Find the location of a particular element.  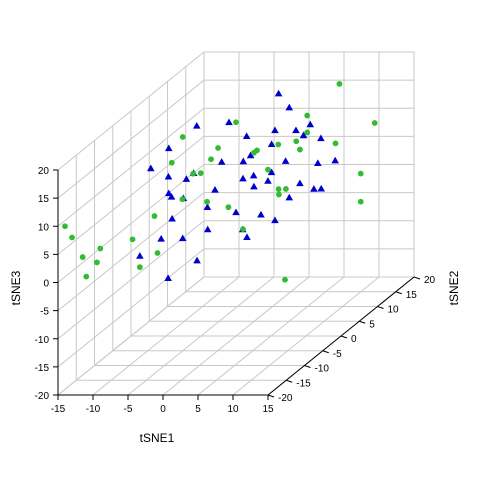

z-tick-label: 20 is located at coordinates (44, 171).